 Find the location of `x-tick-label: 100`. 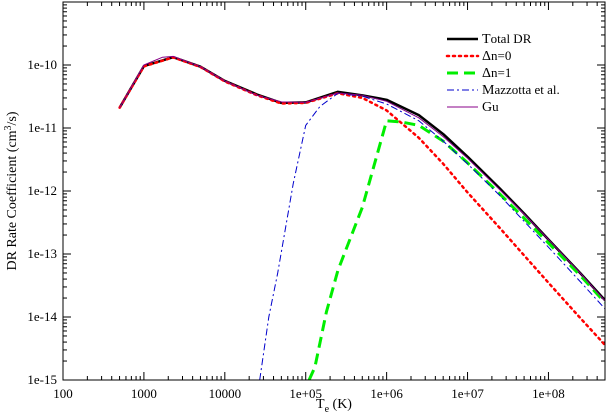

x-tick-label: 100 is located at coordinates (63, 393).